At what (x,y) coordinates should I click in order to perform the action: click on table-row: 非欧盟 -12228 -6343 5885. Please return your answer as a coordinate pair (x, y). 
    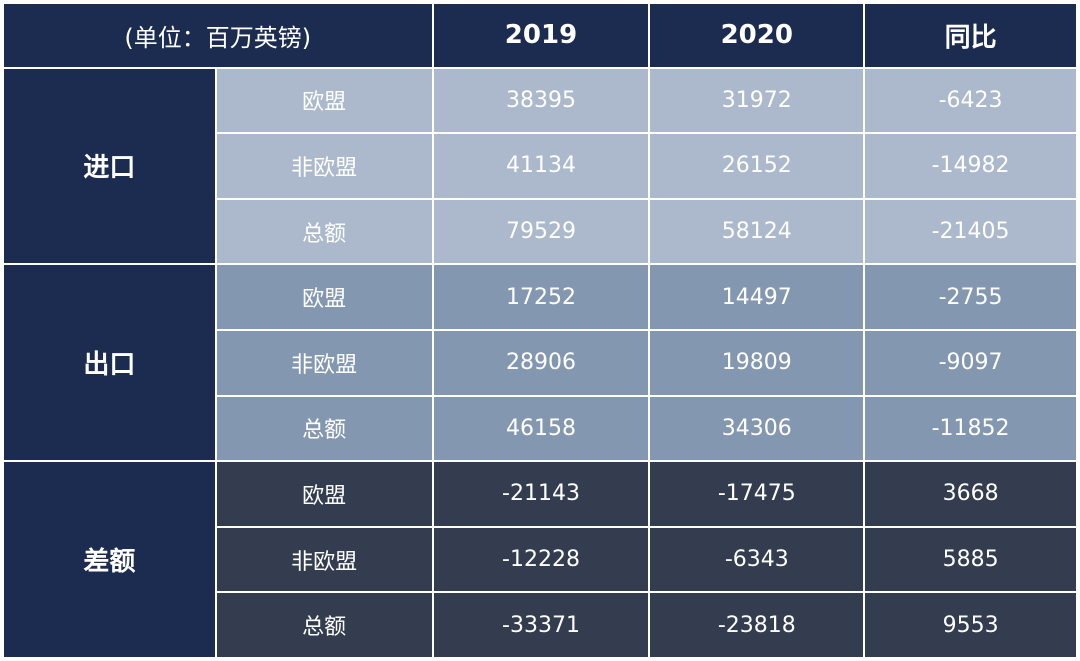
    Looking at the image, I should click on (540, 559).